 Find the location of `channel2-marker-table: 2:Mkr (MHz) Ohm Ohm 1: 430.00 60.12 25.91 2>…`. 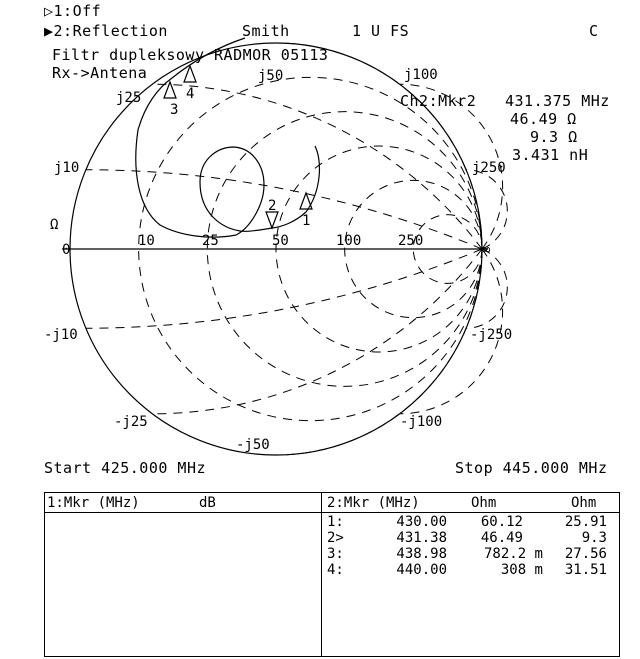

channel2-marker-table: 2:Mkr (MHz) Ohm Ohm 1: 430.00 60.12 25.91 2>… is located at coordinates (470, 574).